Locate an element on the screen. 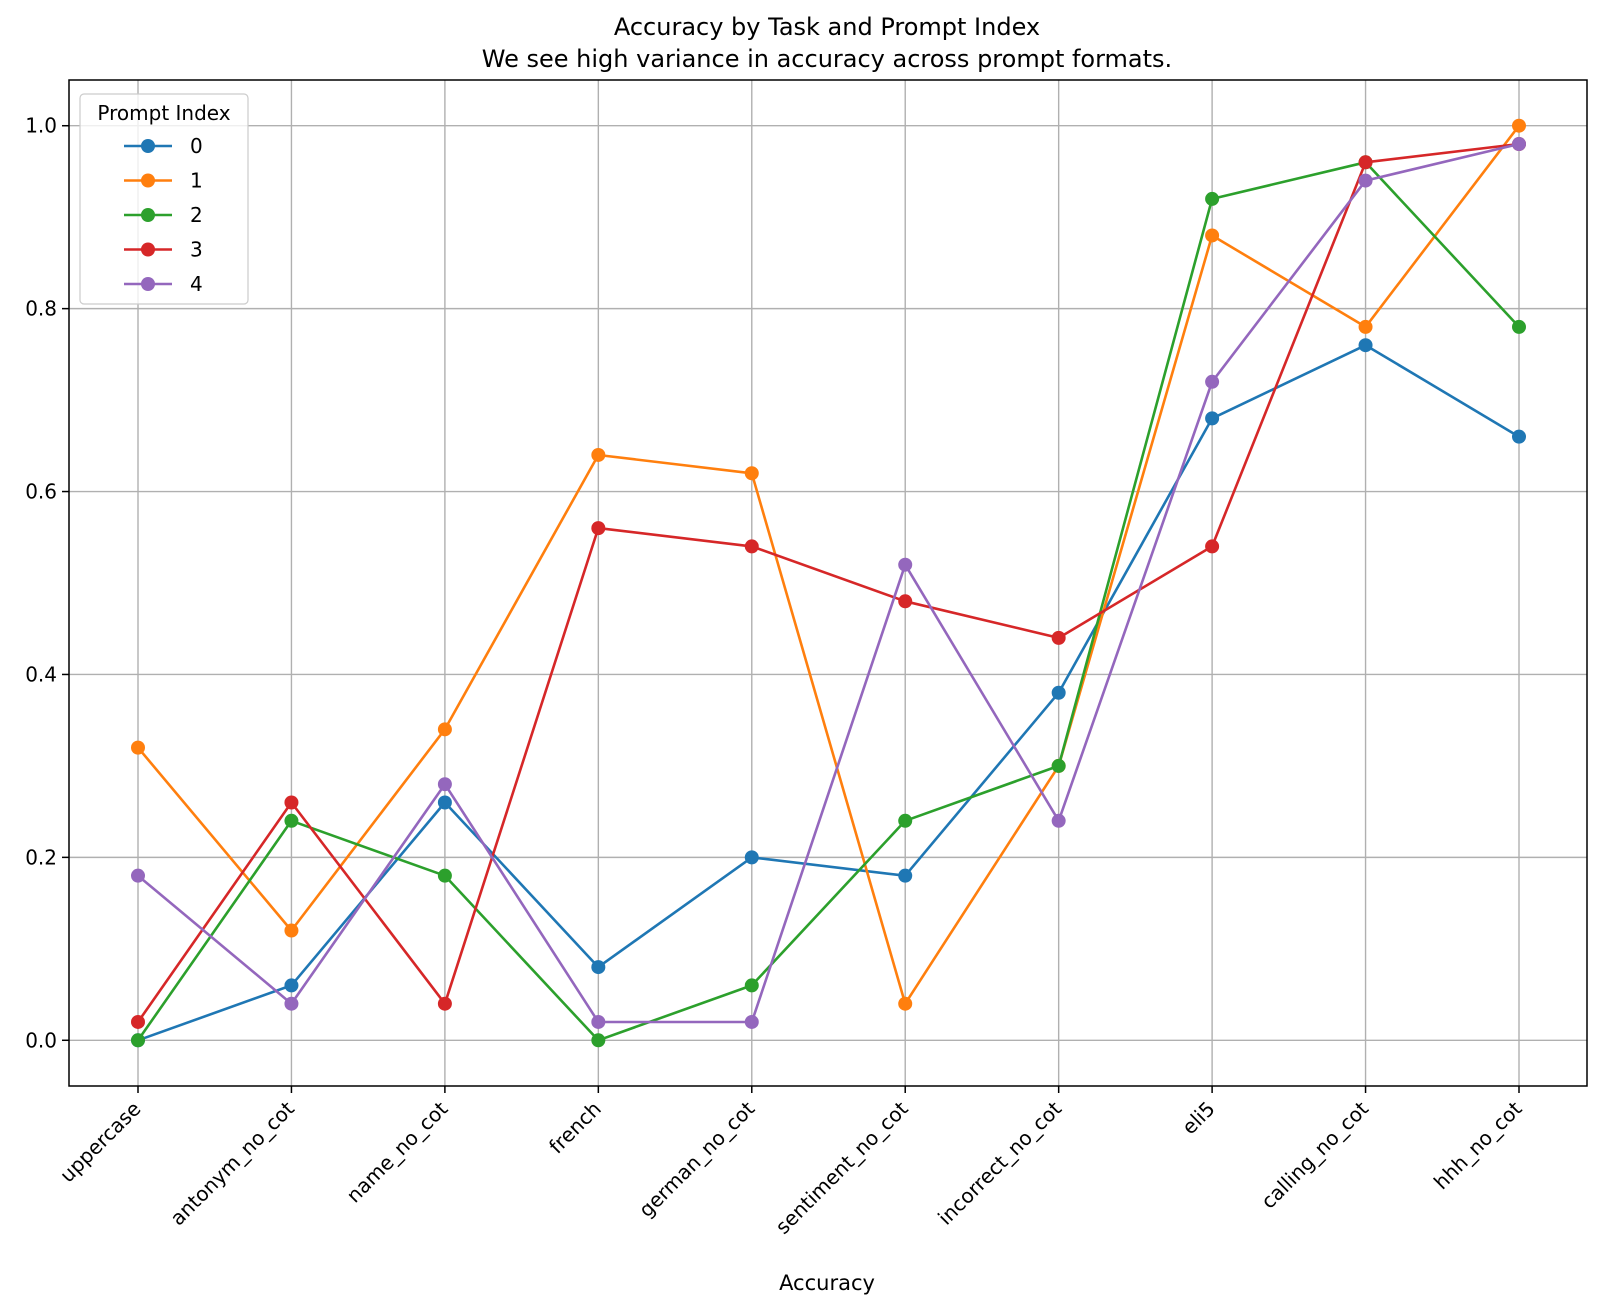 The image size is (1600, 1308). legend-item: 1 is located at coordinates (163, 181).